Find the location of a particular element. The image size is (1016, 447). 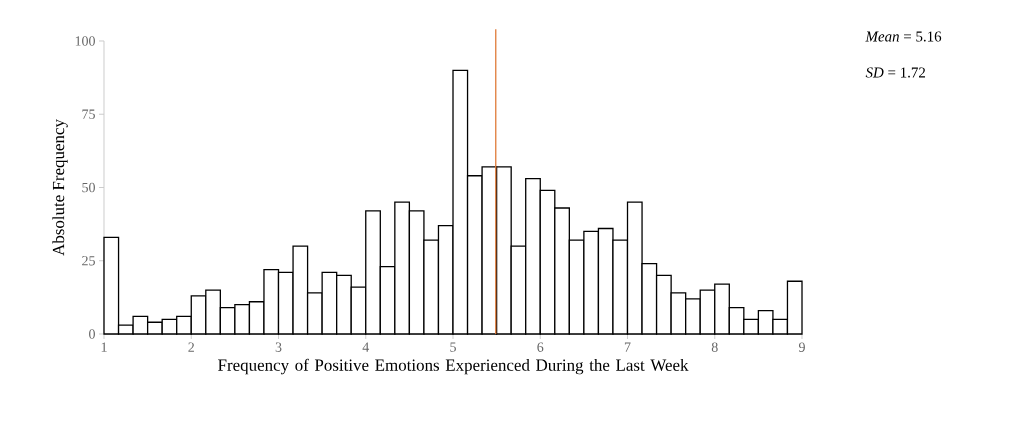

y-tick-label: 100 is located at coordinates (85, 41).